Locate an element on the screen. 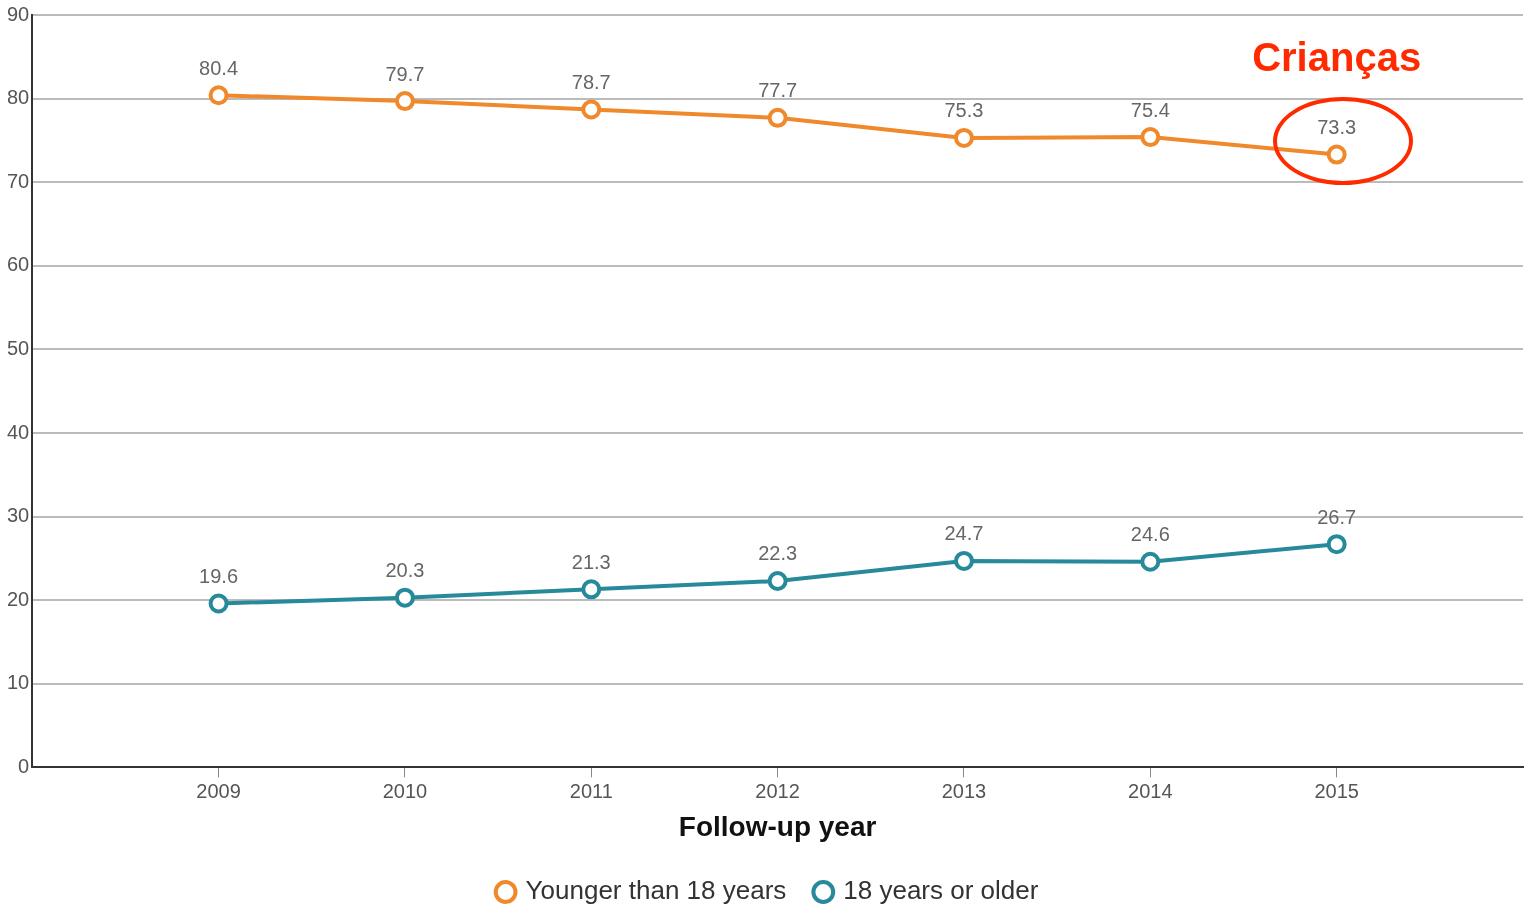 The image size is (1535, 915). data-label: 75.3 is located at coordinates (964, 110).